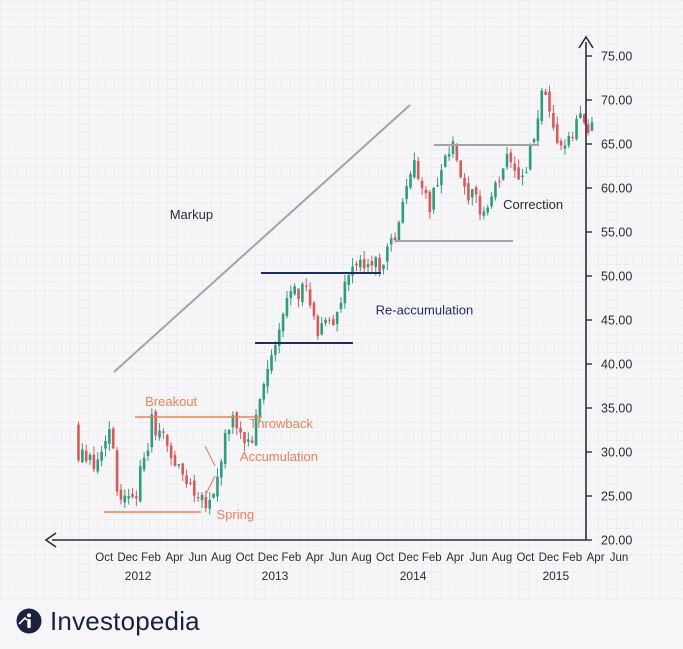  I want to click on y-tick-label: 65.00, so click(616, 145).